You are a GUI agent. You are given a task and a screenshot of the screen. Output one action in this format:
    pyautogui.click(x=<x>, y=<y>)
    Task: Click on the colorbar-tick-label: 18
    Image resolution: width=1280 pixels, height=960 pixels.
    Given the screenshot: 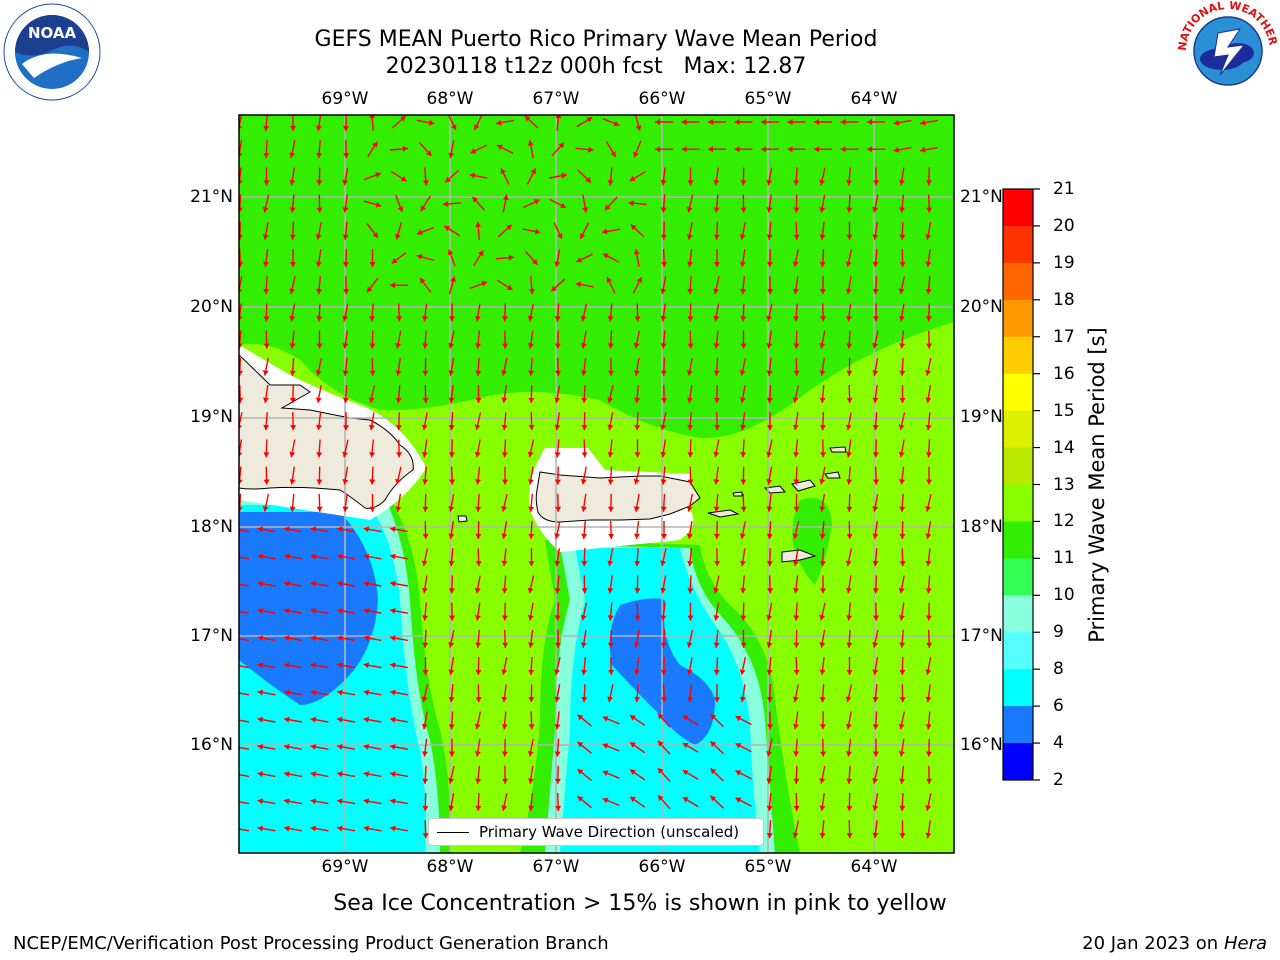 What is the action you would take?
    pyautogui.click(x=1064, y=299)
    